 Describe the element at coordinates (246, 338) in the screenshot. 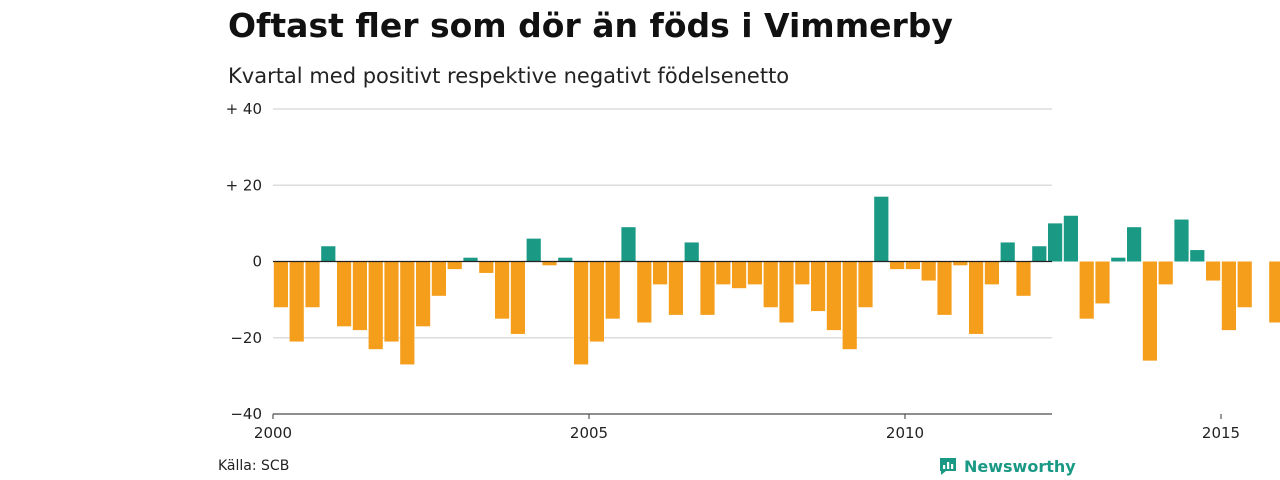

I see `y-tick-label: −20` at that location.